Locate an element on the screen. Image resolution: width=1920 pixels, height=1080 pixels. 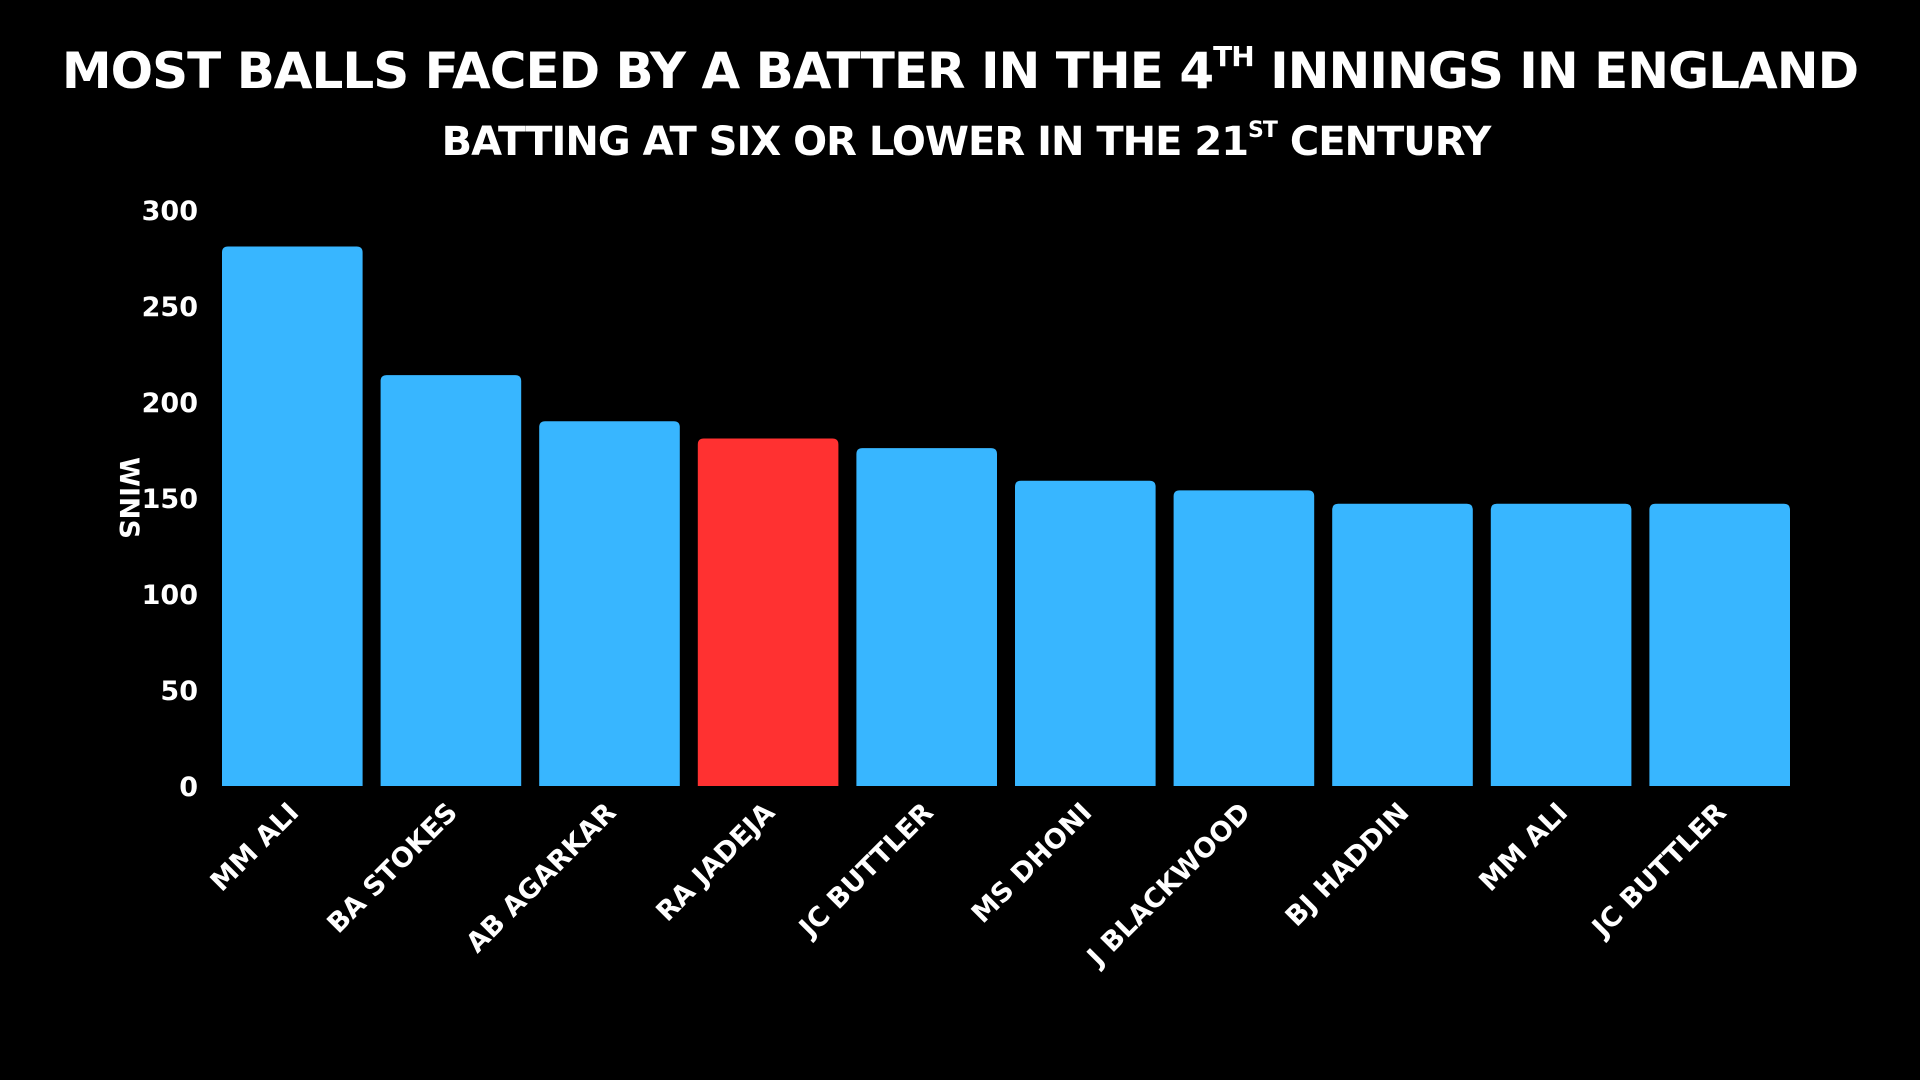
y-tick-label: 100 is located at coordinates (170, 595).